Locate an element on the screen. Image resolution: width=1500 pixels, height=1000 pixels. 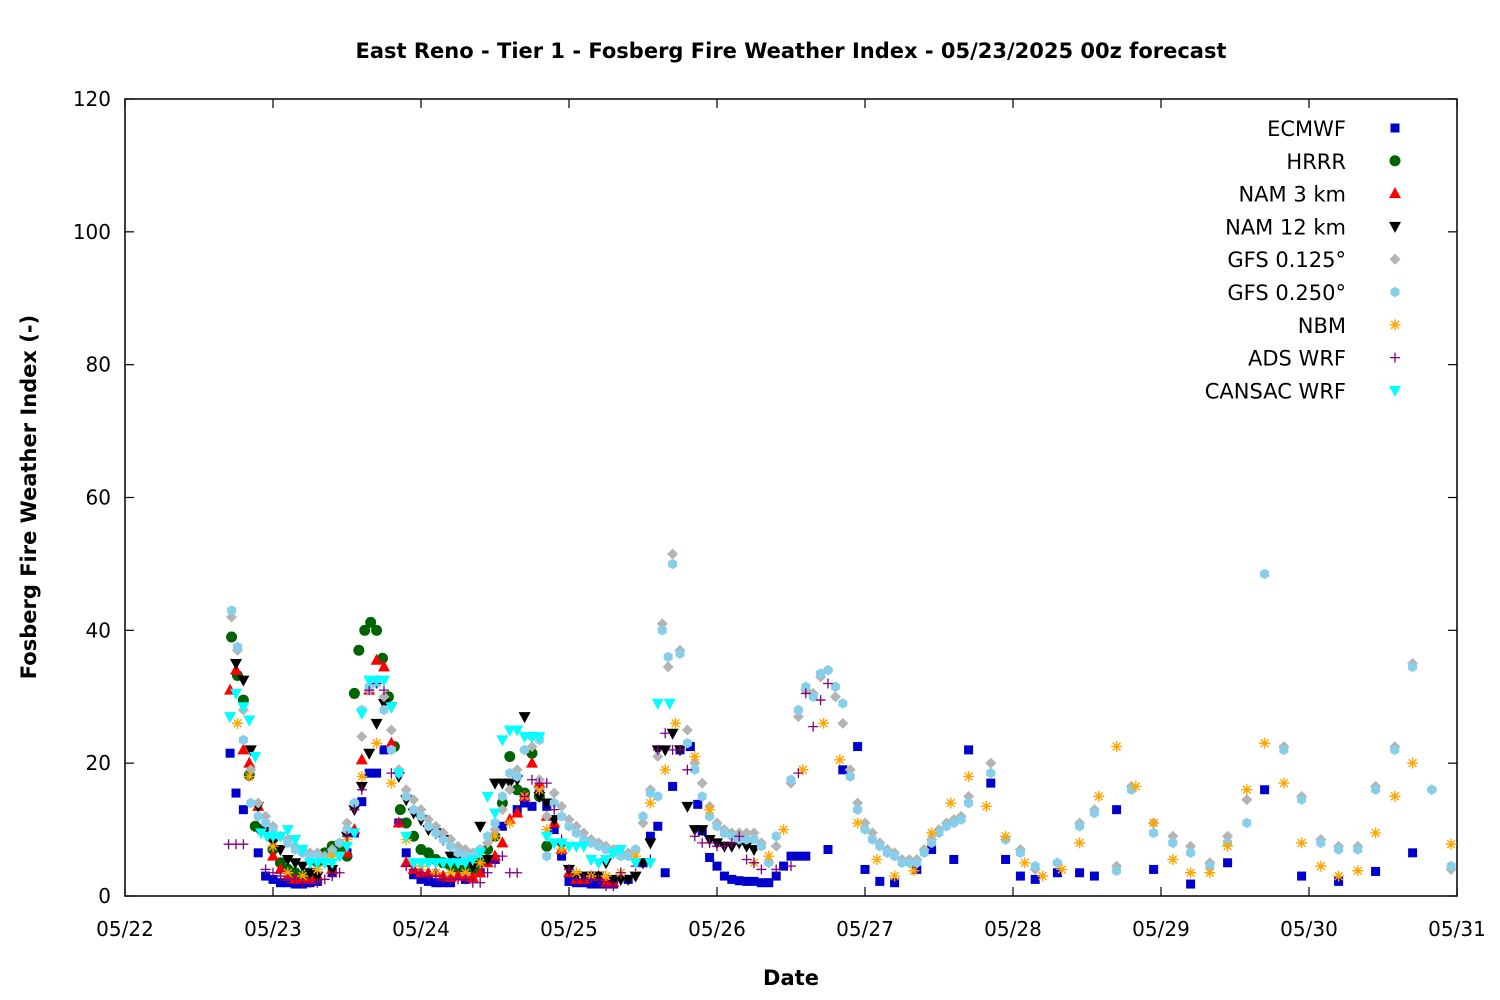
legend-label: NAM 12 km is located at coordinates (1285, 227).